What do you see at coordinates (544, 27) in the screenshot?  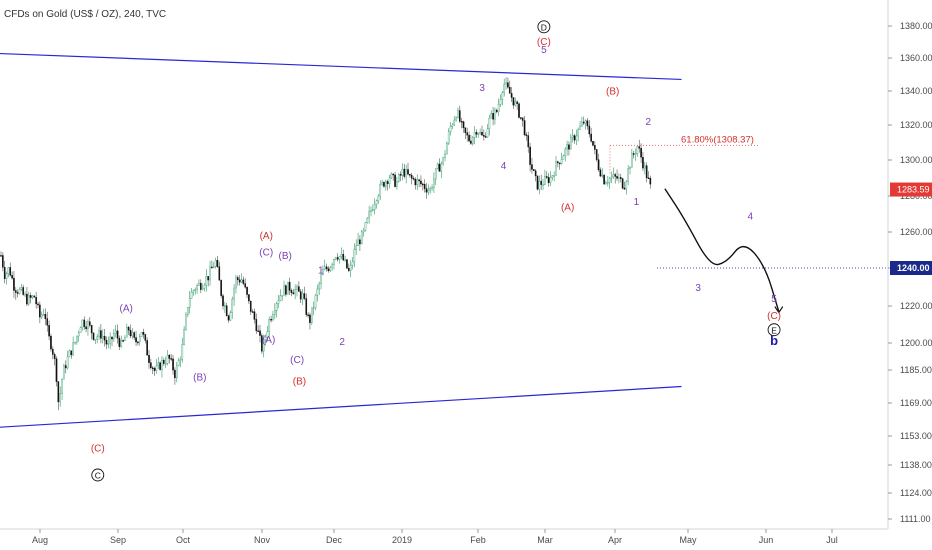 I see `circle-wave-ring` at bounding box center [544, 27].